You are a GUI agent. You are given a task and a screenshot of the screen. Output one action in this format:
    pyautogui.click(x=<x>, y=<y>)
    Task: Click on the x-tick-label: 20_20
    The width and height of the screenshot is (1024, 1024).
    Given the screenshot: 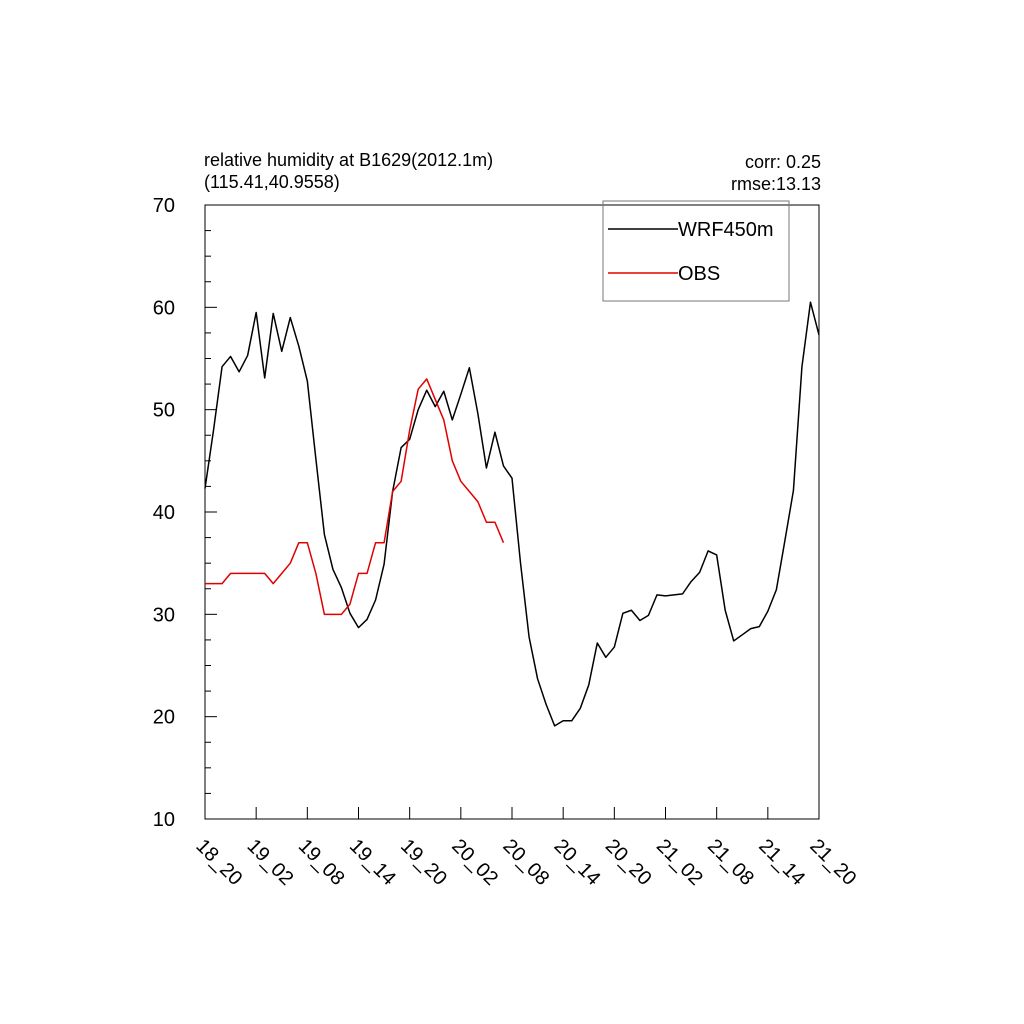 What is the action you would take?
    pyautogui.click(x=628, y=862)
    